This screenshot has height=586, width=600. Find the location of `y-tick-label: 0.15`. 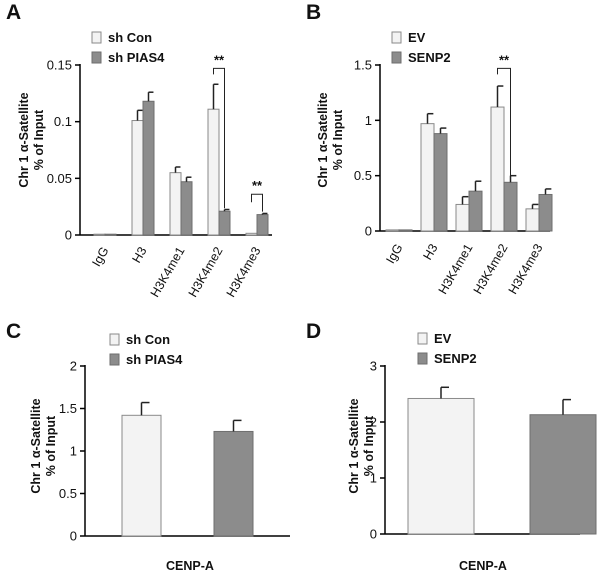

y-tick-label: 0.15 is located at coordinates (59, 65).